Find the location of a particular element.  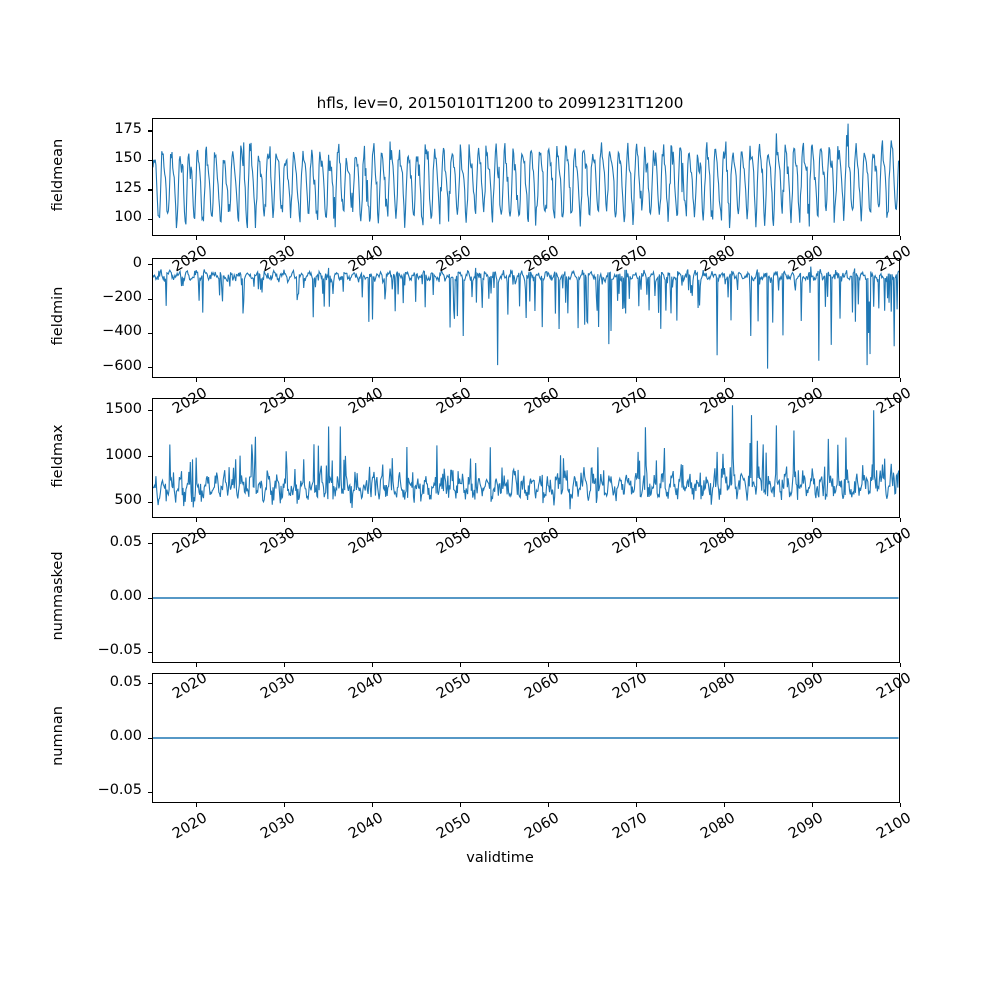

series-line-fieldmin is located at coordinates (526, 318).